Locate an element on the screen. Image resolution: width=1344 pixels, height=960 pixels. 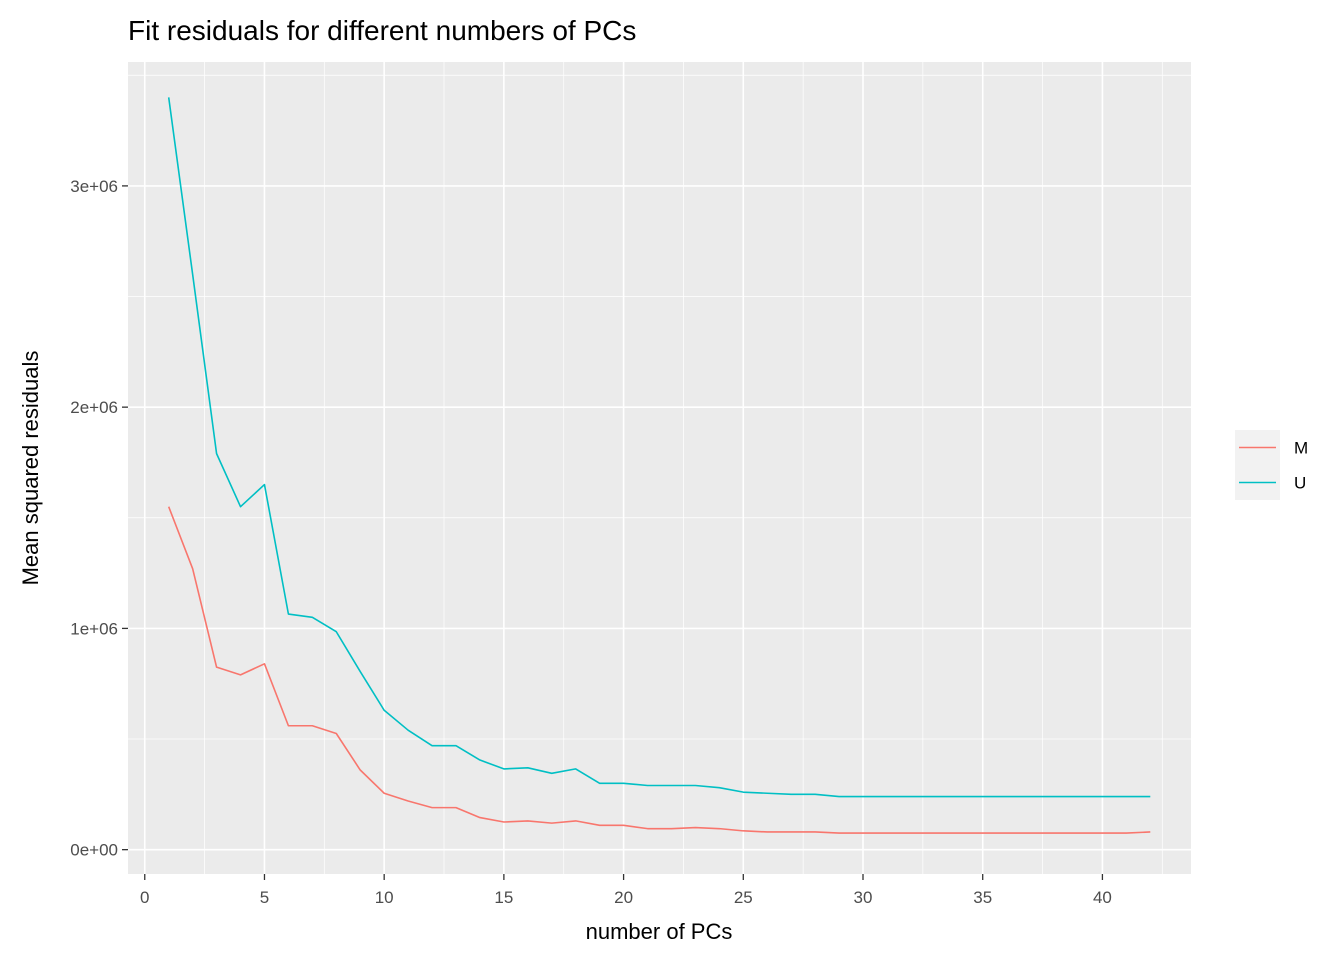
x-tick-label: 25 is located at coordinates (743, 897).